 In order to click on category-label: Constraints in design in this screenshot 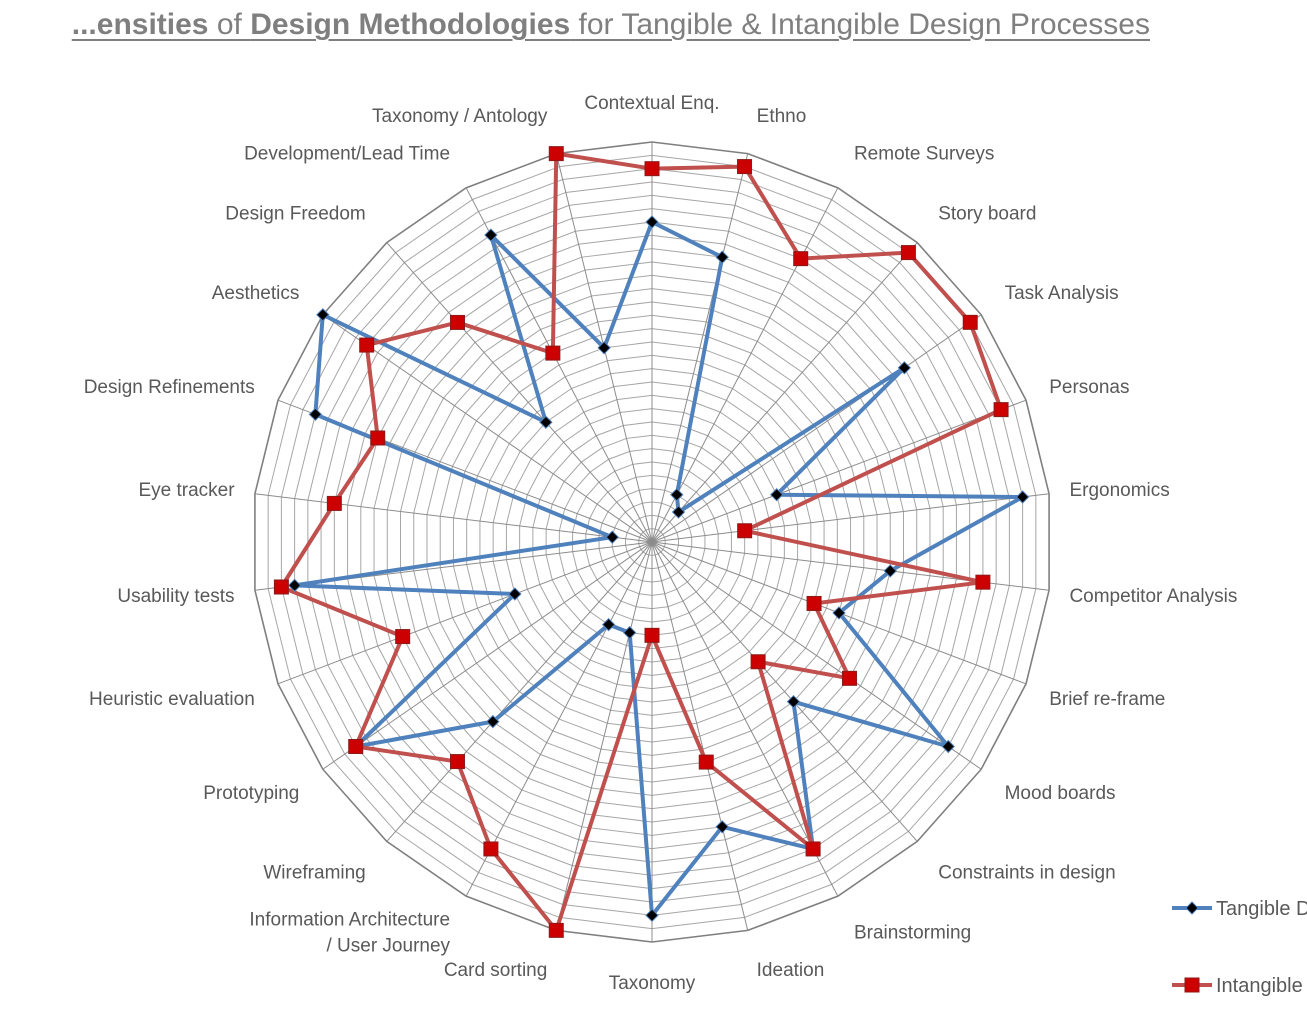, I will do `click(1026, 872)`.